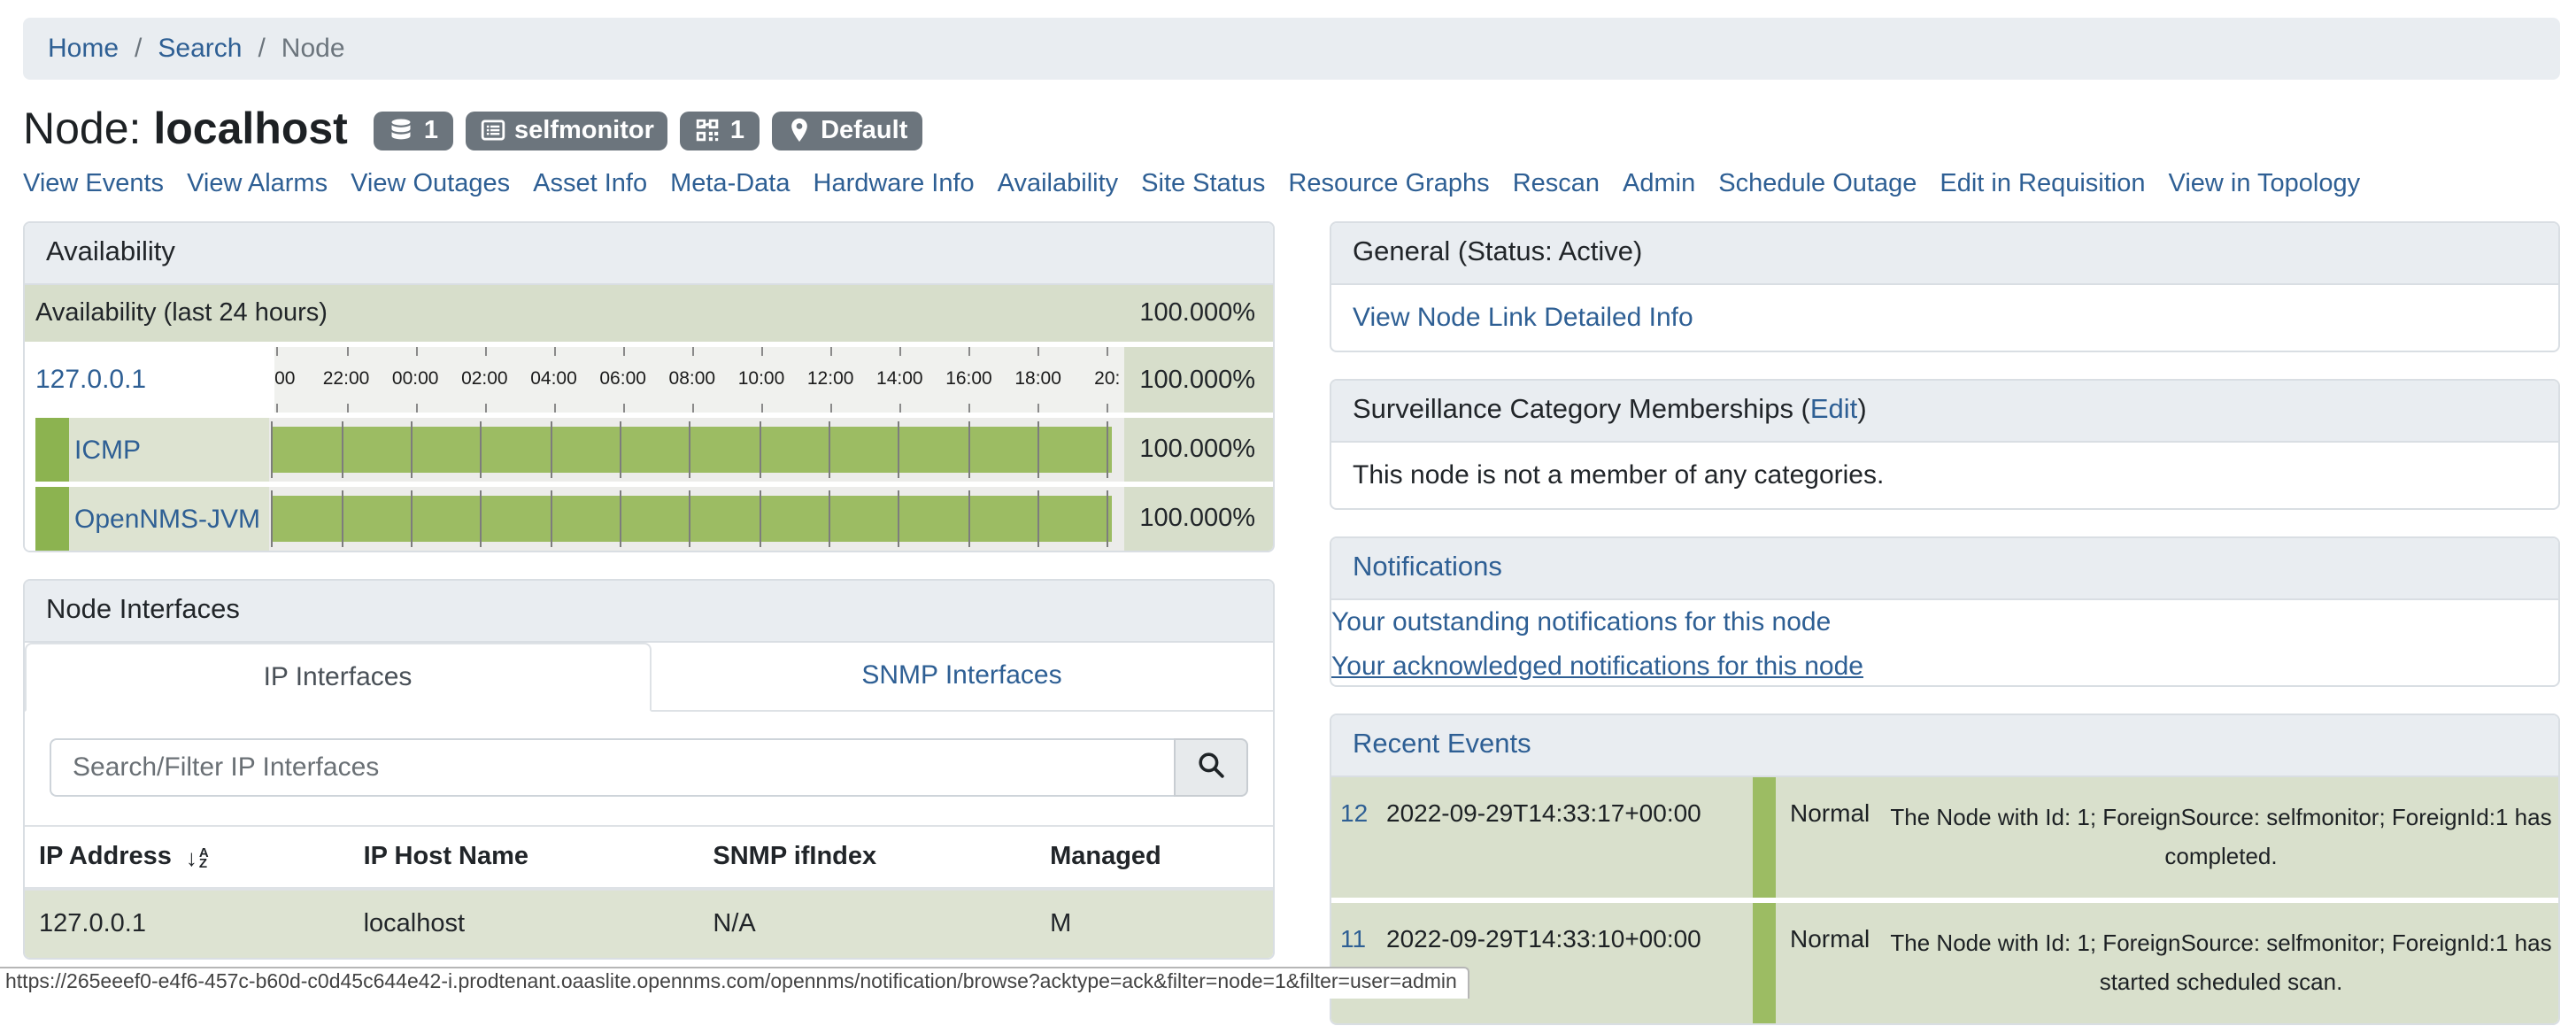 Image resolution: width=2576 pixels, height=1026 pixels. What do you see at coordinates (692, 379) in the screenshot?
I see `axis-tick-label: 08:00` at bounding box center [692, 379].